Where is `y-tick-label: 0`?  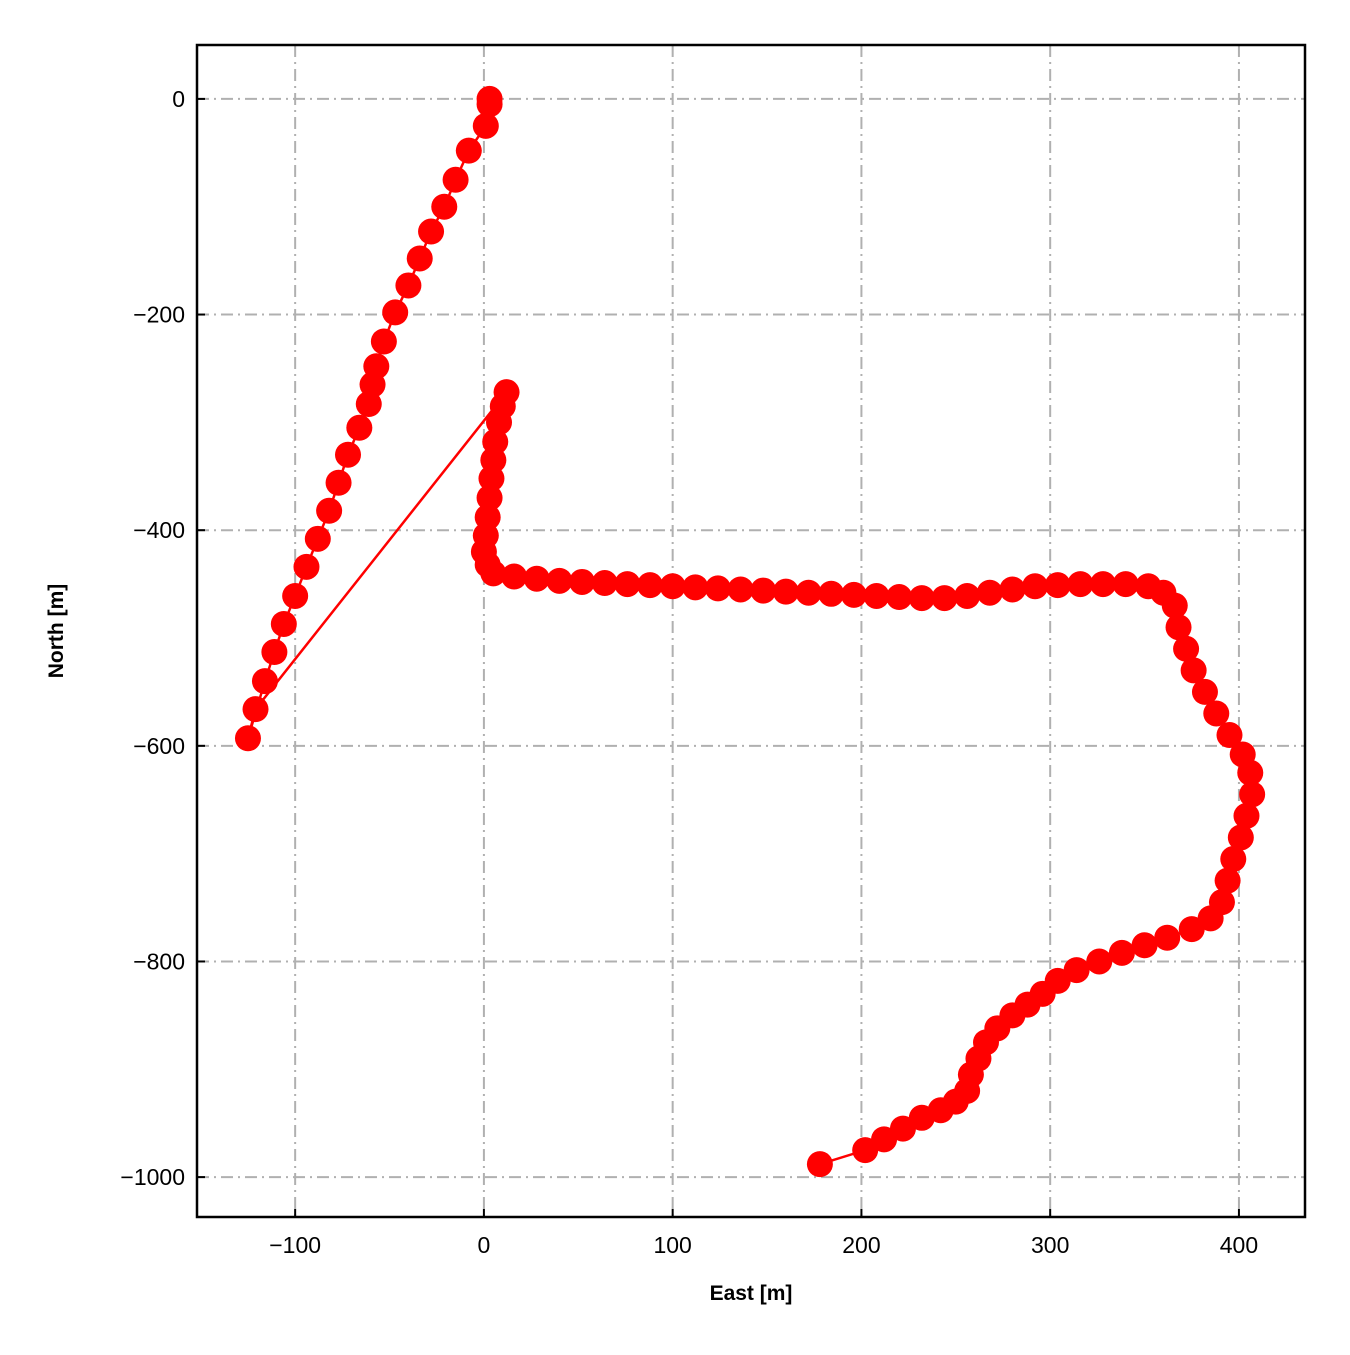
y-tick-label: 0 is located at coordinates (178, 99).